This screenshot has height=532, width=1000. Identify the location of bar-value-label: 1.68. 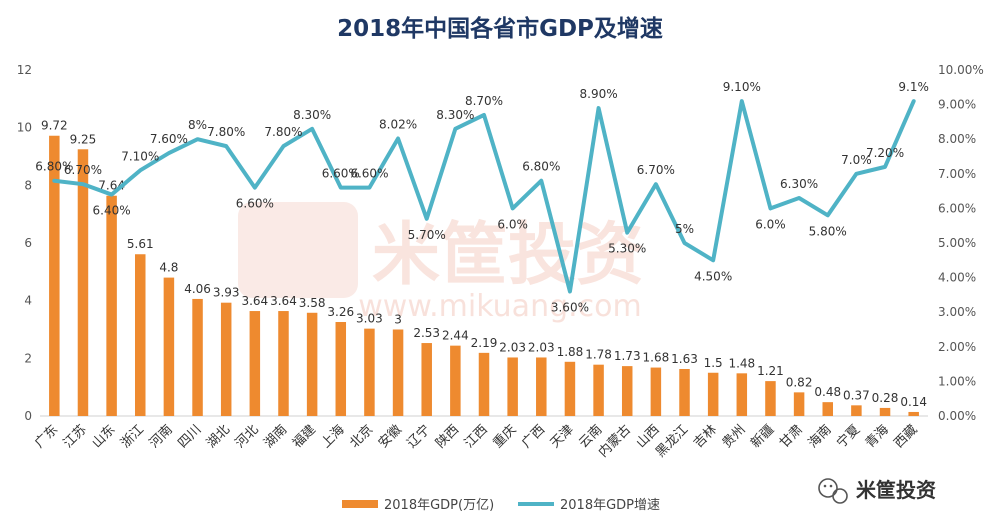
(656, 358).